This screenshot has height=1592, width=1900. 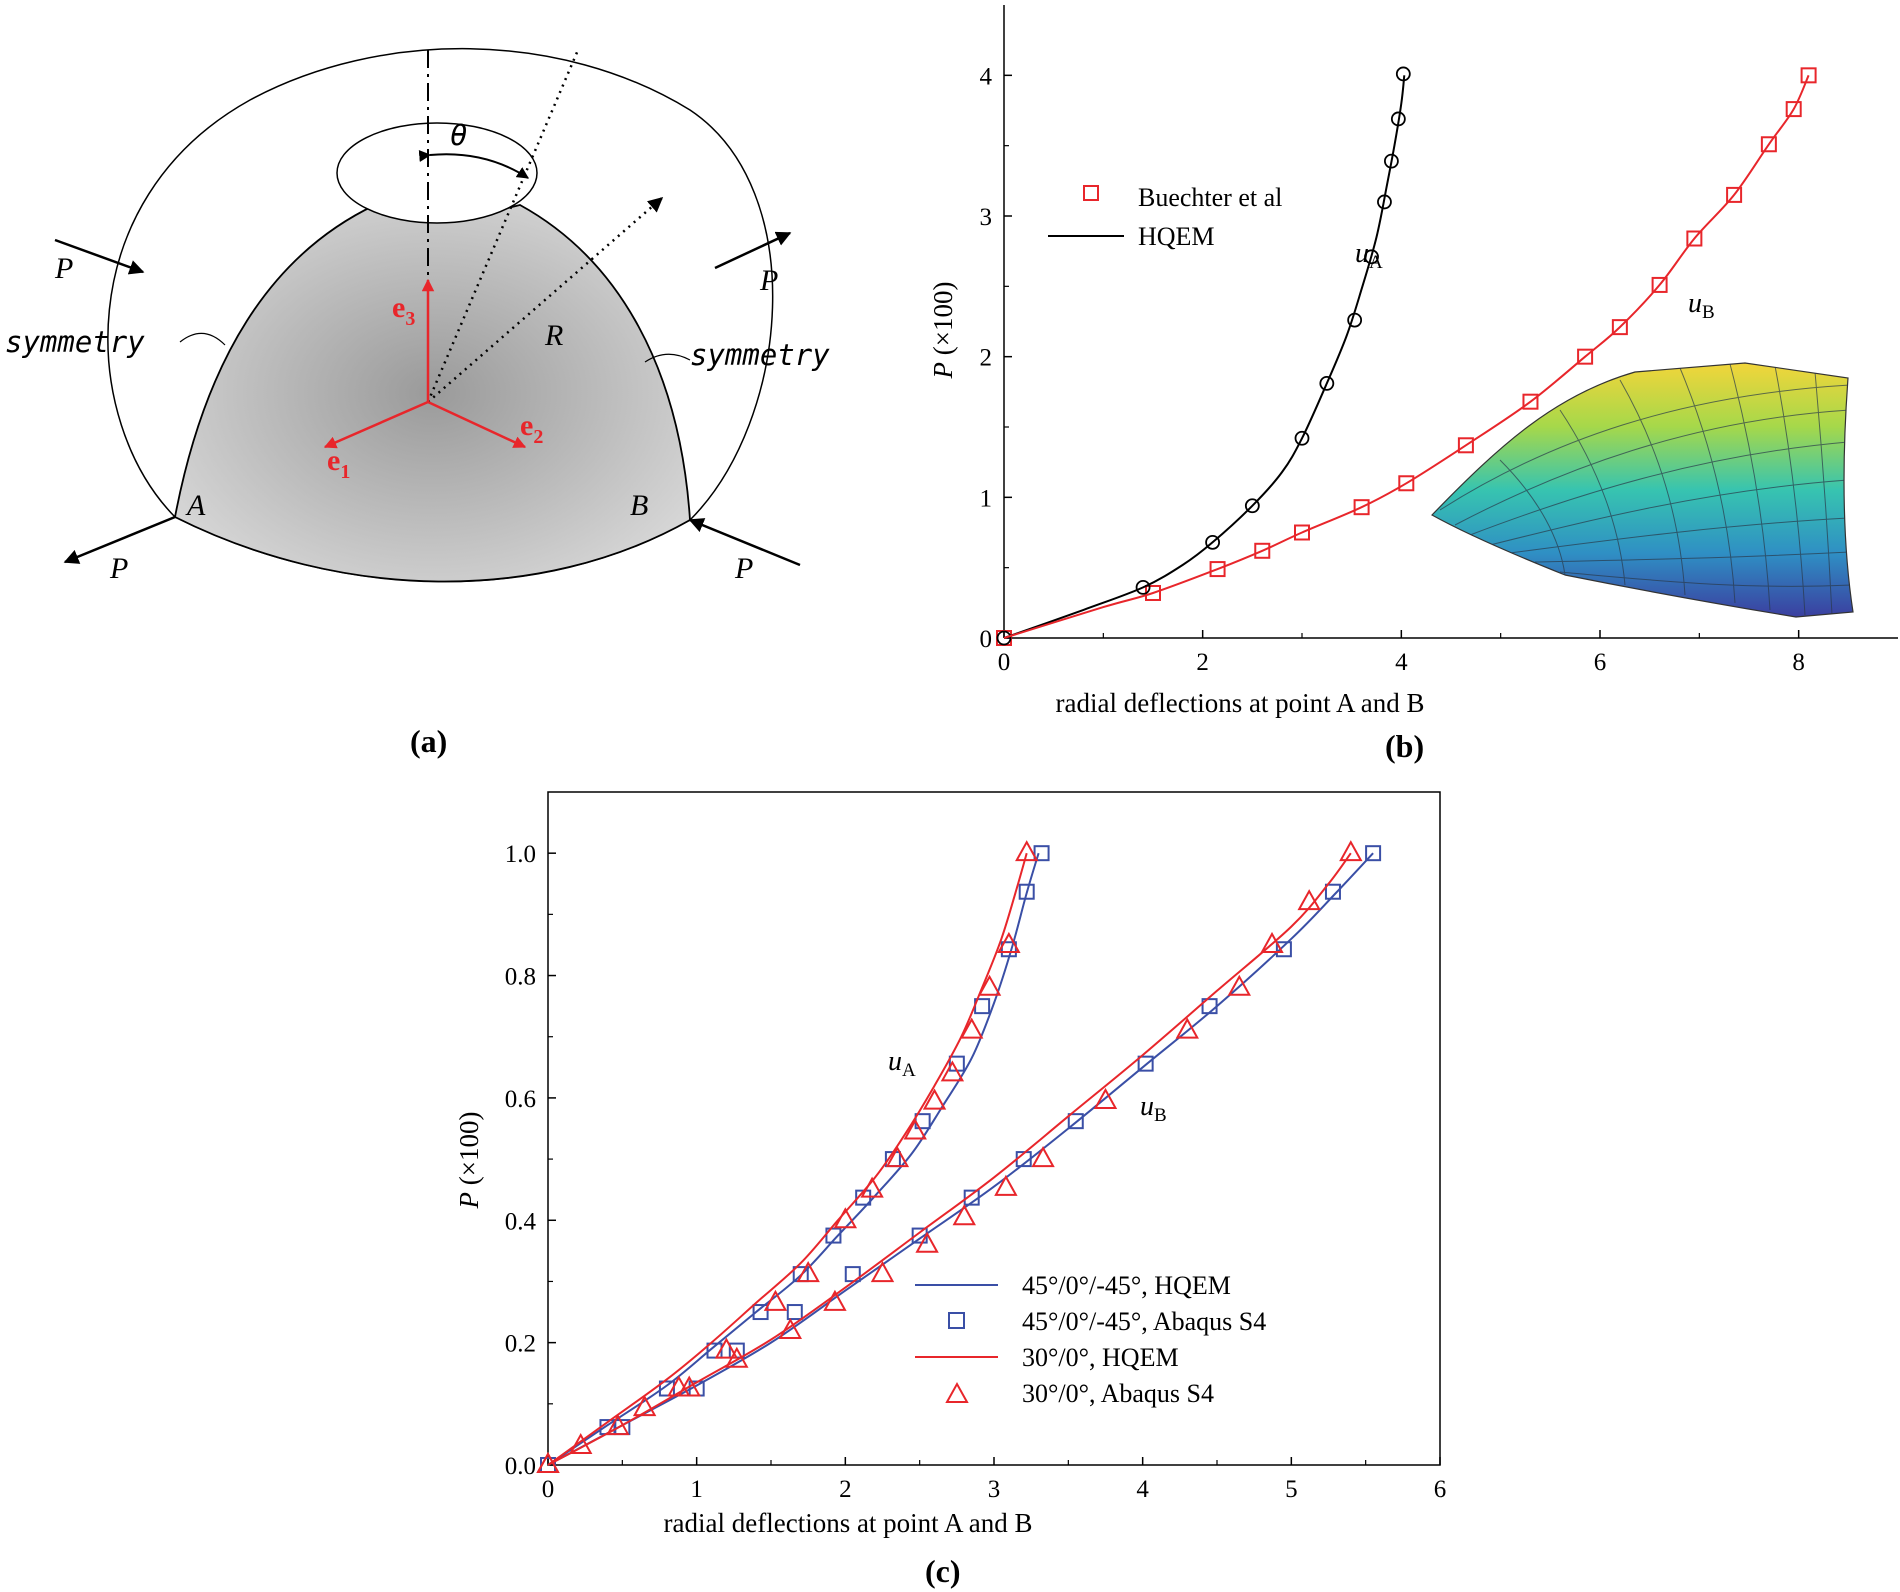 I want to click on b-legend: Buechter et al HQEM, so click(x=1165, y=217).